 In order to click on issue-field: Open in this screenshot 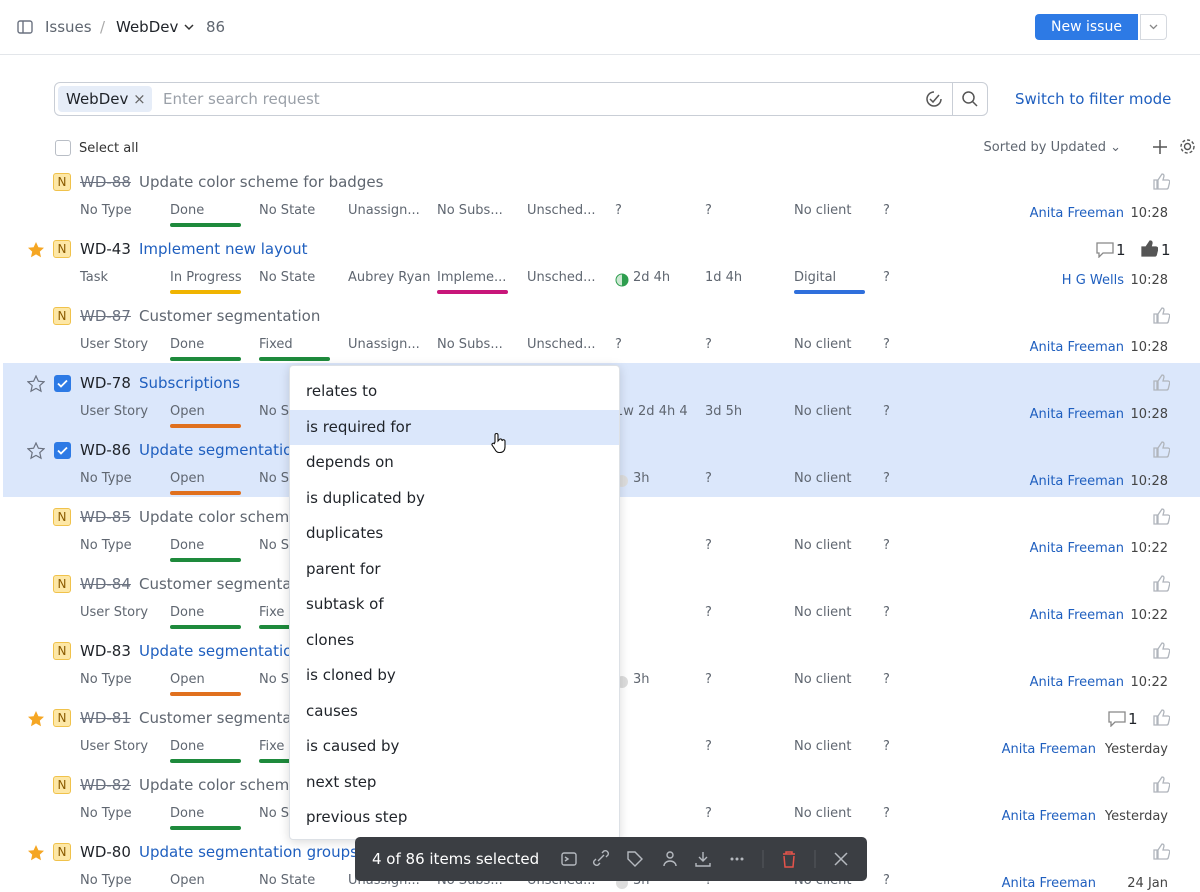, I will do `click(187, 679)`.